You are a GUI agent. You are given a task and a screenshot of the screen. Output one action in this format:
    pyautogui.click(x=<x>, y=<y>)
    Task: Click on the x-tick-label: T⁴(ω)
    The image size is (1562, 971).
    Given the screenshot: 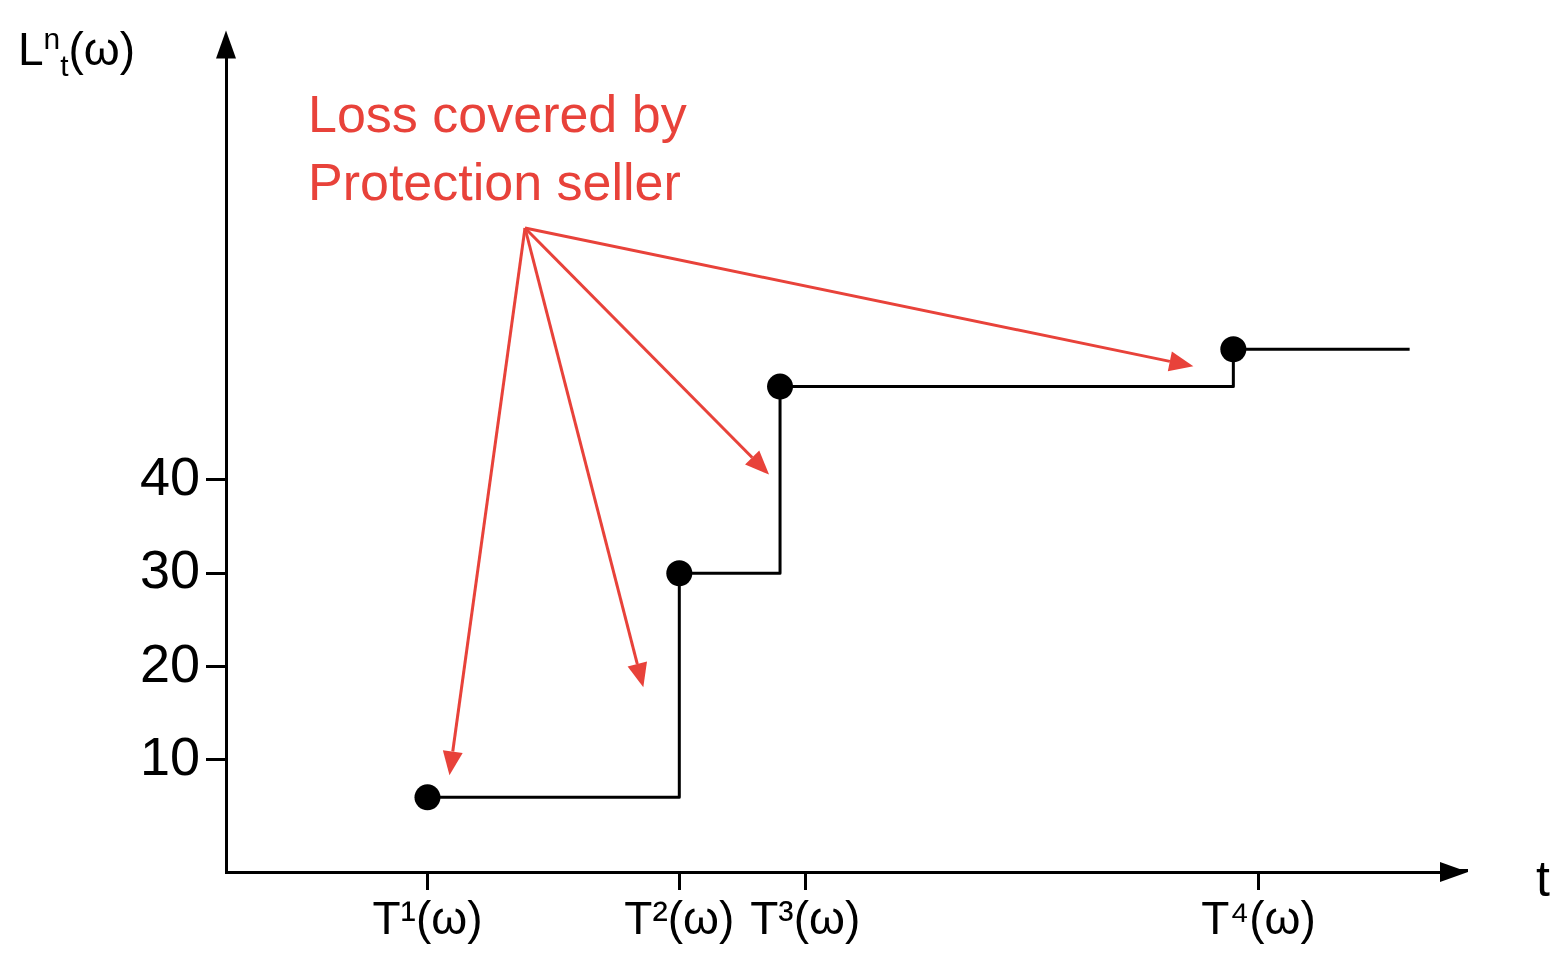 What is the action you would take?
    pyautogui.click(x=1258, y=918)
    